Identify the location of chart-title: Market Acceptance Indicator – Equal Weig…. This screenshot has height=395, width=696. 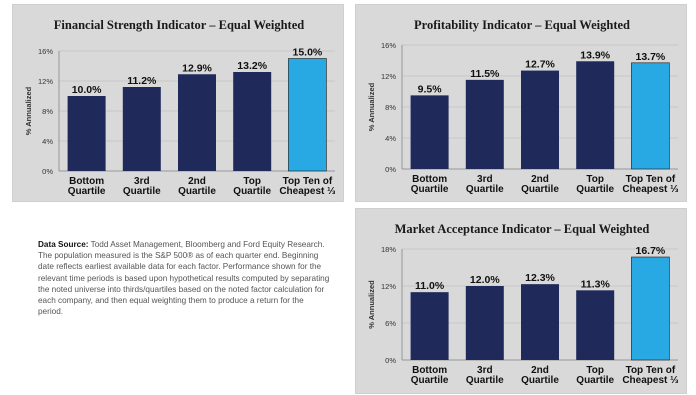
(522, 229).